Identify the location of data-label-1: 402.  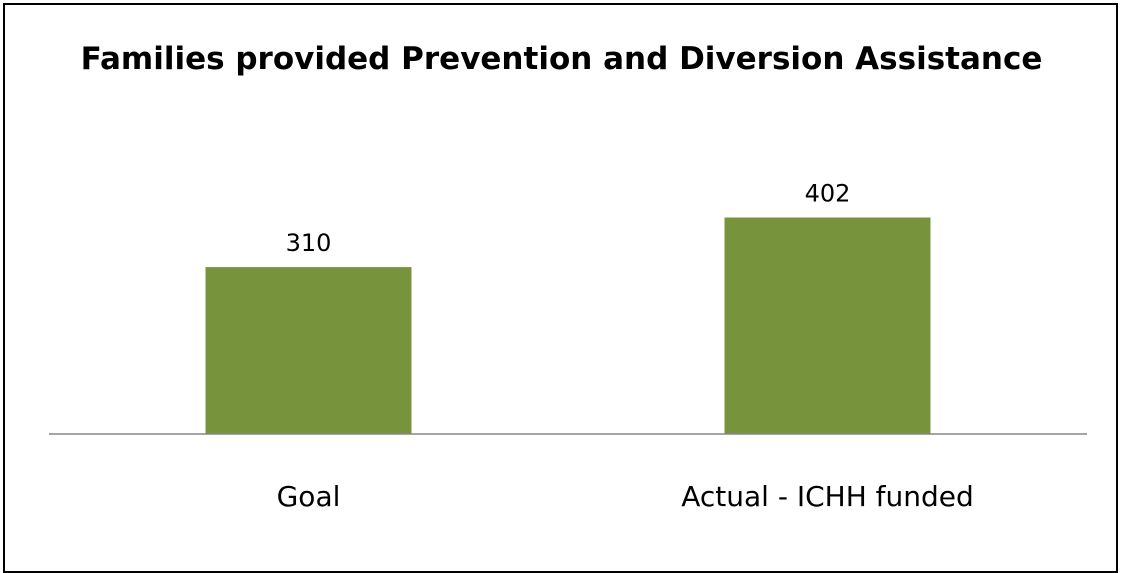
(828, 194).